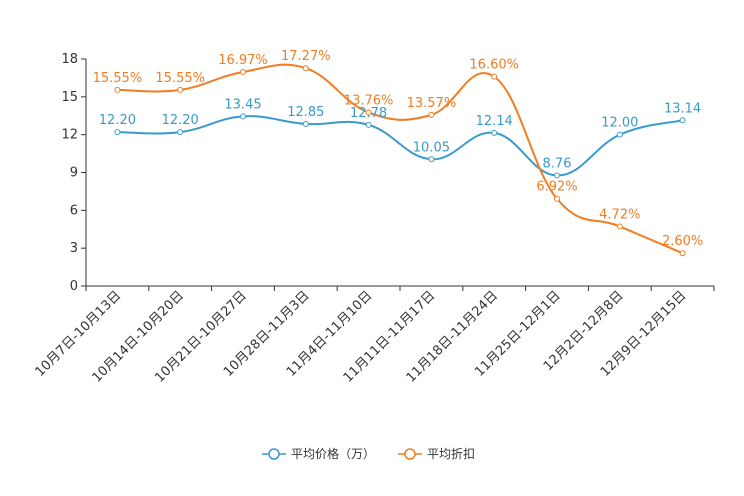 The width and height of the screenshot is (744, 496). What do you see at coordinates (451, 453) in the screenshot?
I see `legend-label: 平均折扣` at bounding box center [451, 453].